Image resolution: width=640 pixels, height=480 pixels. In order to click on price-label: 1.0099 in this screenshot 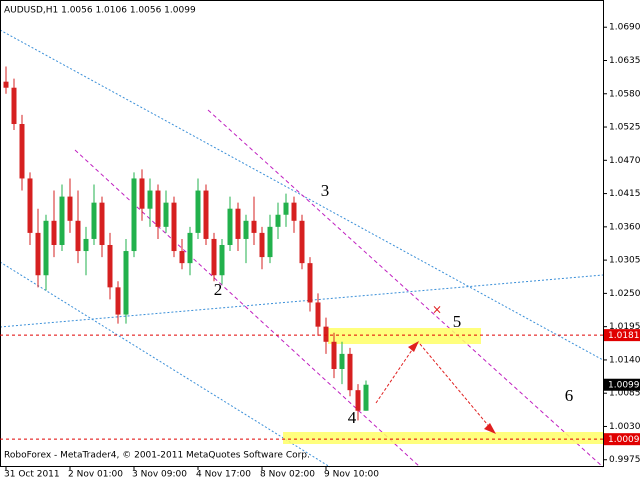, I will do `click(624, 386)`.